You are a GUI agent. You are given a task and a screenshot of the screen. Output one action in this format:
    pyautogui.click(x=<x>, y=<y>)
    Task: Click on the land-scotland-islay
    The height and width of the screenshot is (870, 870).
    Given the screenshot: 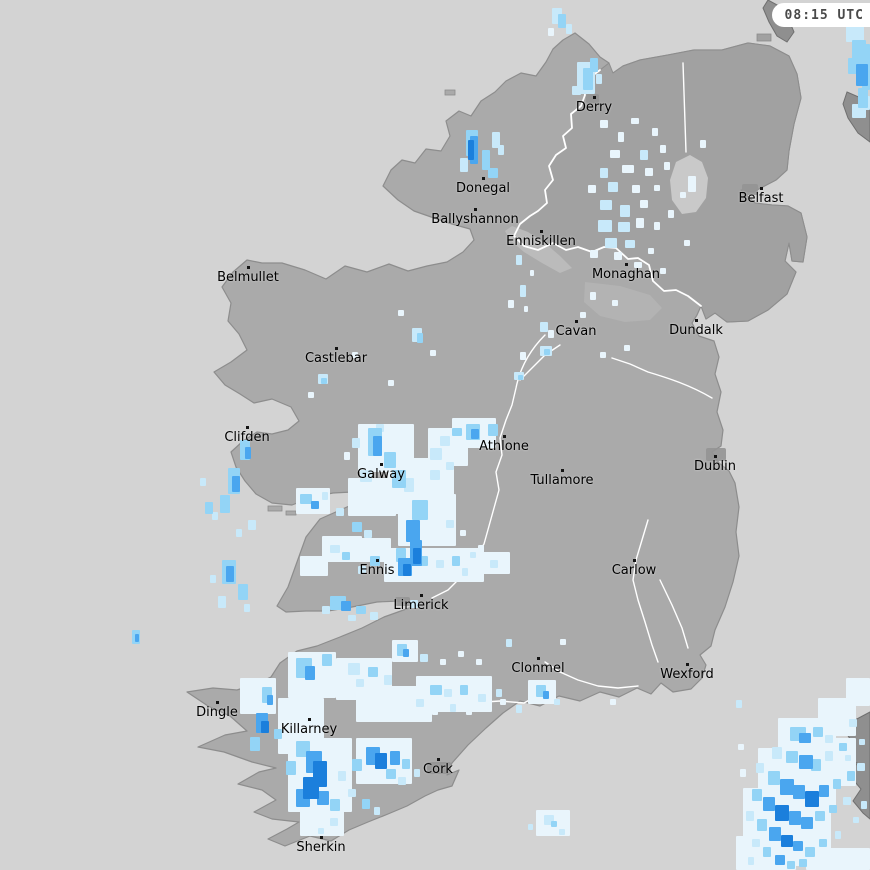 What is the action you would take?
    pyautogui.click(x=856, y=117)
    